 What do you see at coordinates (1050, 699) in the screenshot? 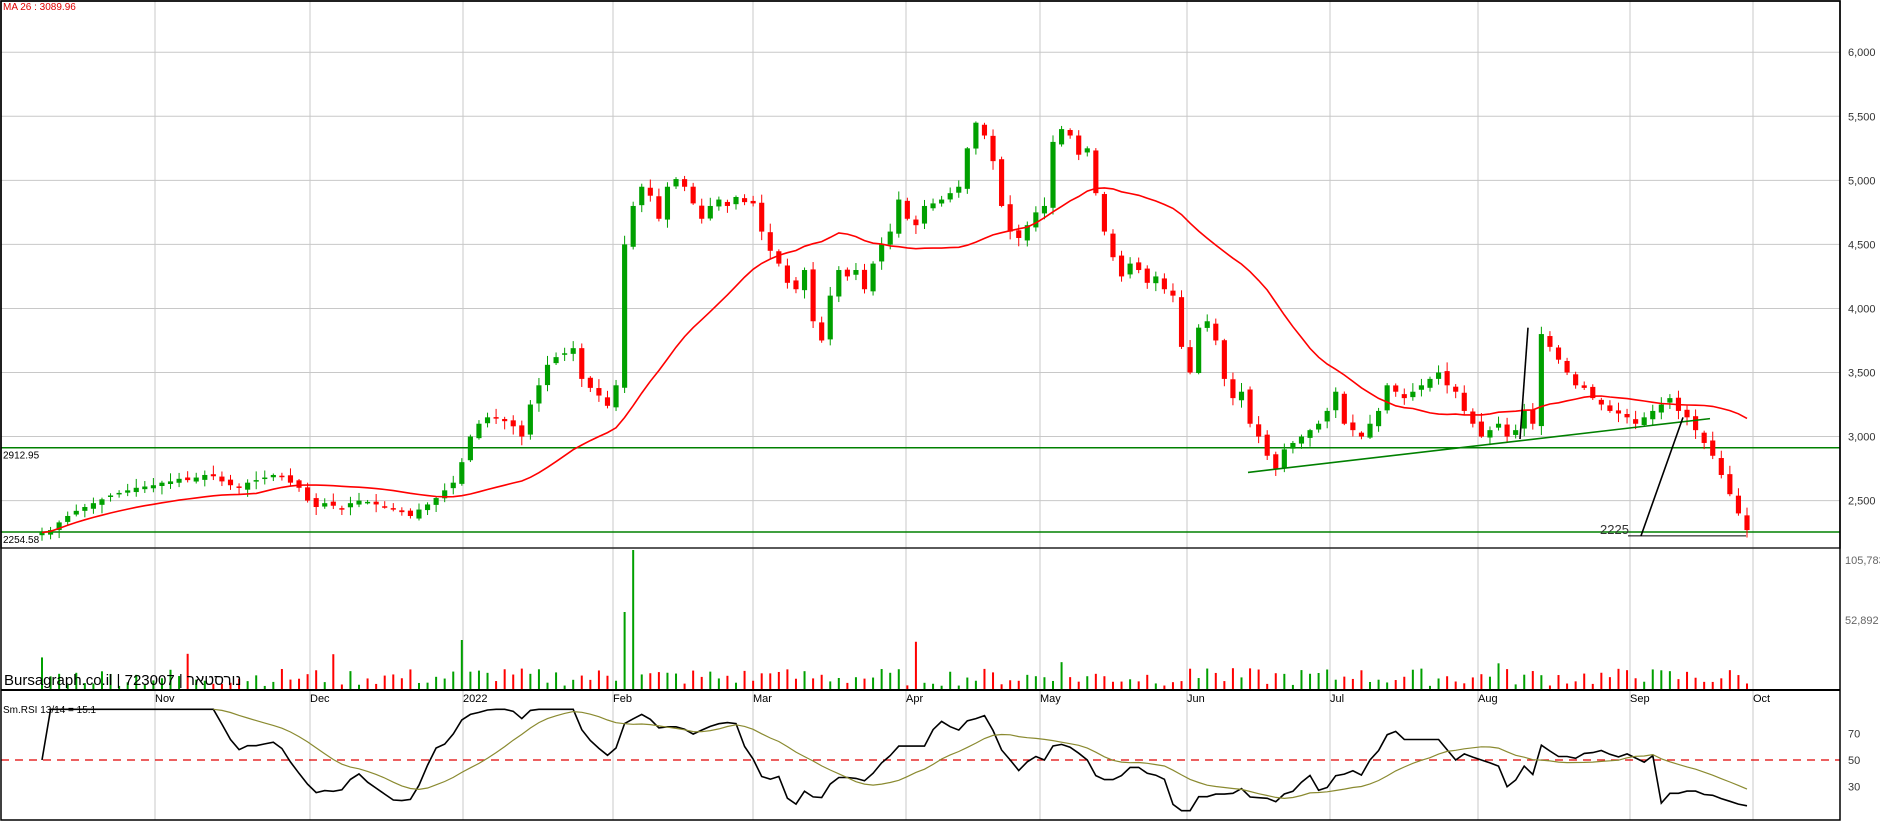
I see `x-tick-label: May` at bounding box center [1050, 699].